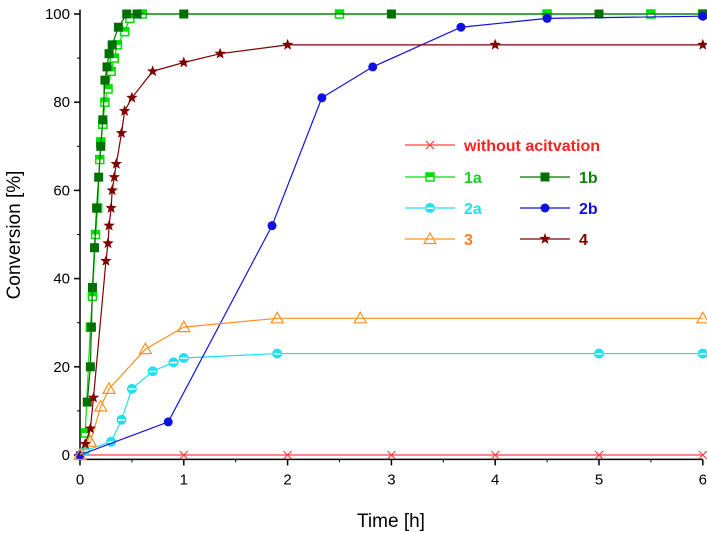 The image size is (707, 533). I want to click on x-tick-label: 5, so click(599, 479).